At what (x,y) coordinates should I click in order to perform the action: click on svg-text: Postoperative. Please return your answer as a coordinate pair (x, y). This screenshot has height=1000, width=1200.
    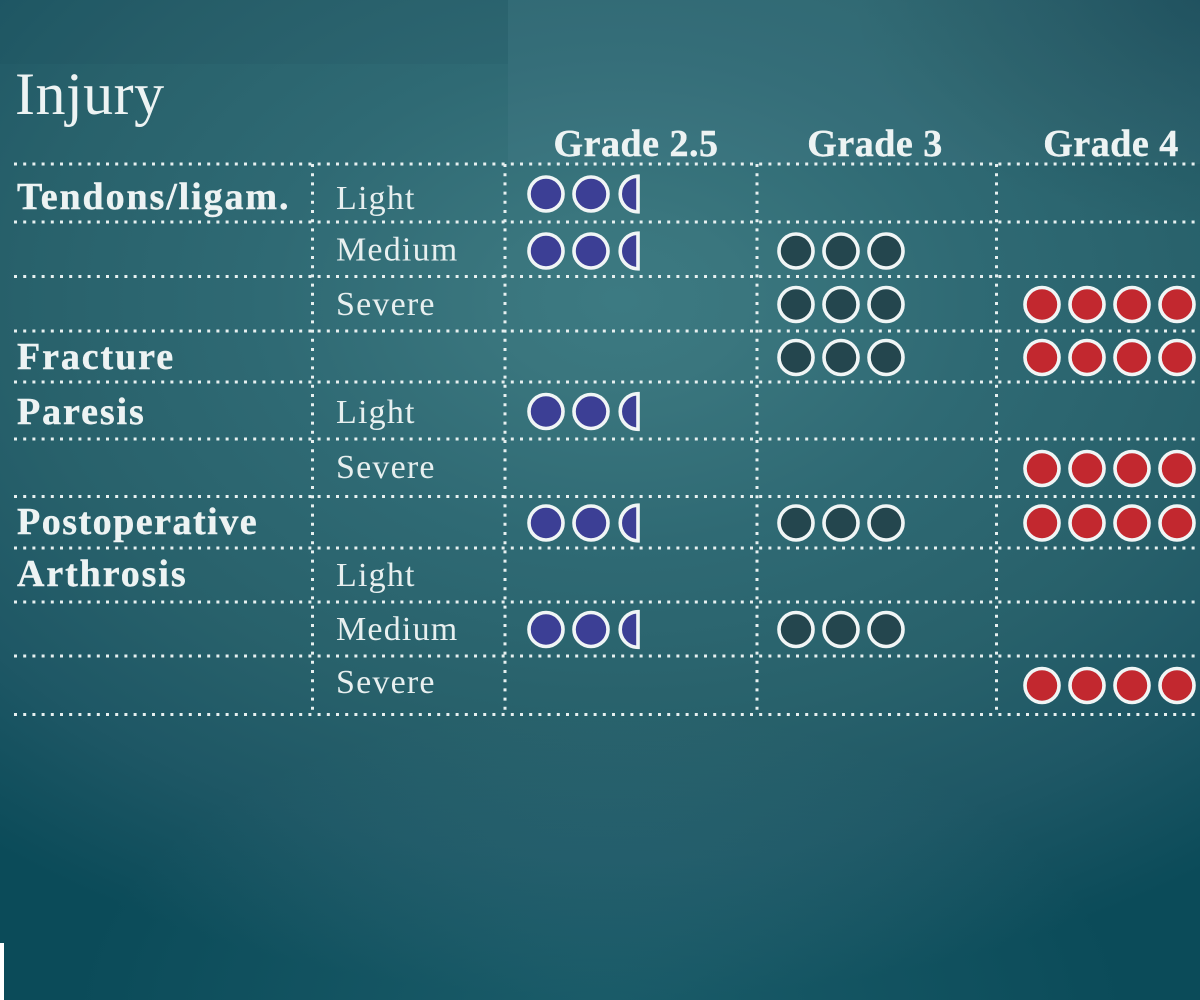
    Looking at the image, I should click on (137, 522).